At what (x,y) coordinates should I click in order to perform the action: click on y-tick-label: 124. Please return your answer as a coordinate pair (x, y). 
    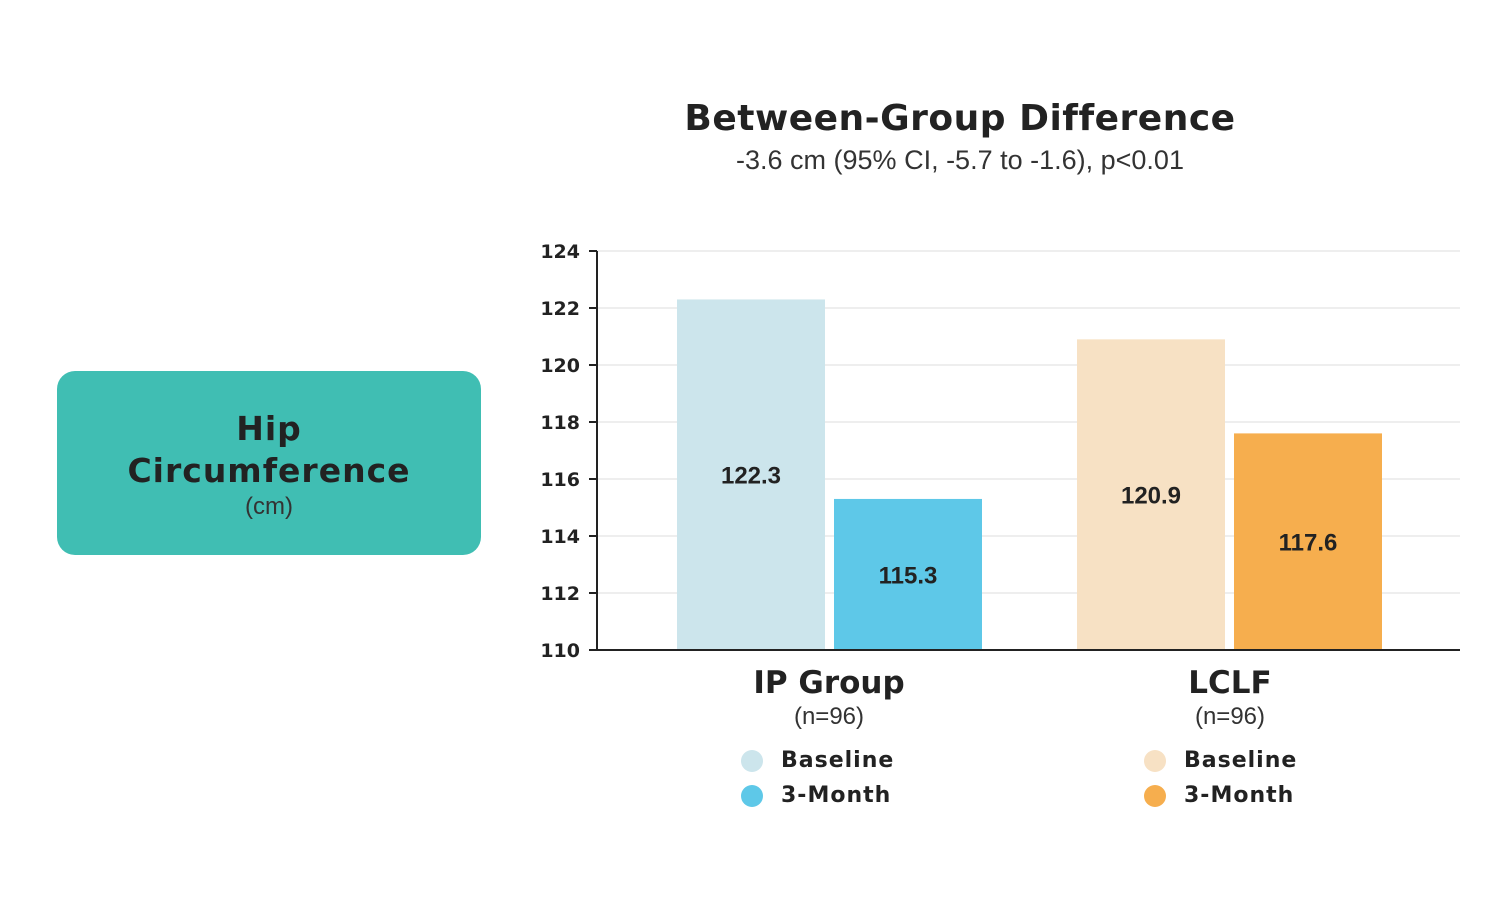
    Looking at the image, I should click on (560, 252).